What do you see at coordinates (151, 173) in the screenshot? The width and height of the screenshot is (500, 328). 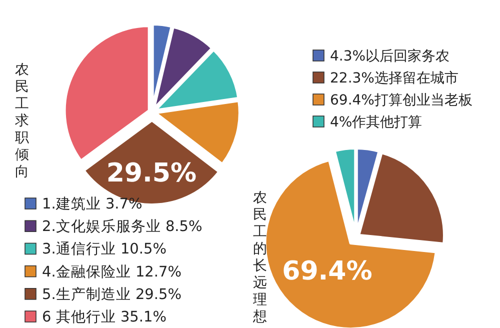 I see `data-label: 29.5%` at bounding box center [151, 173].